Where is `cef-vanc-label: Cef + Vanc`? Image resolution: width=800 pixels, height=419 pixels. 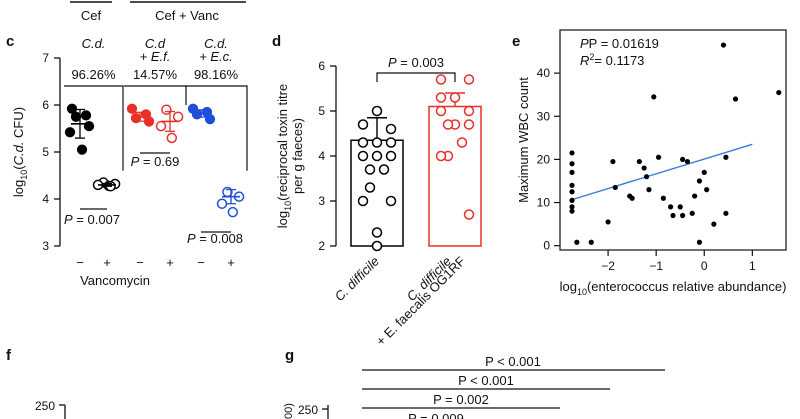 cef-vanc-label: Cef + Vanc is located at coordinates (187, 15).